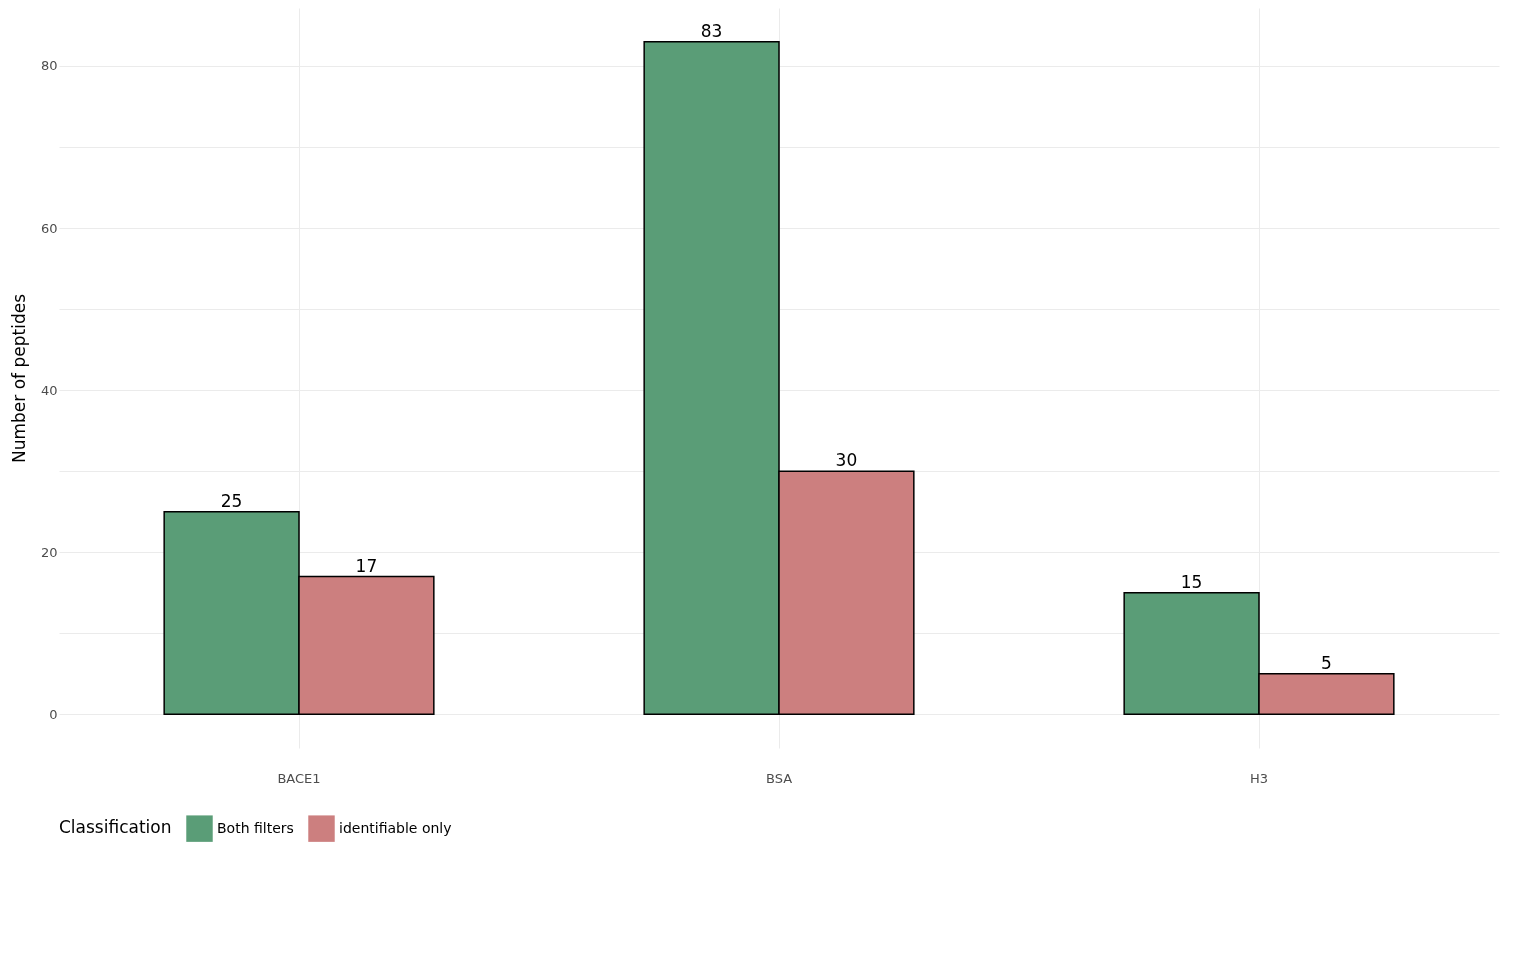 This screenshot has width=1536, height=960. Describe the element at coordinates (49, 228) in the screenshot. I see `y-tick-label: 60` at that location.